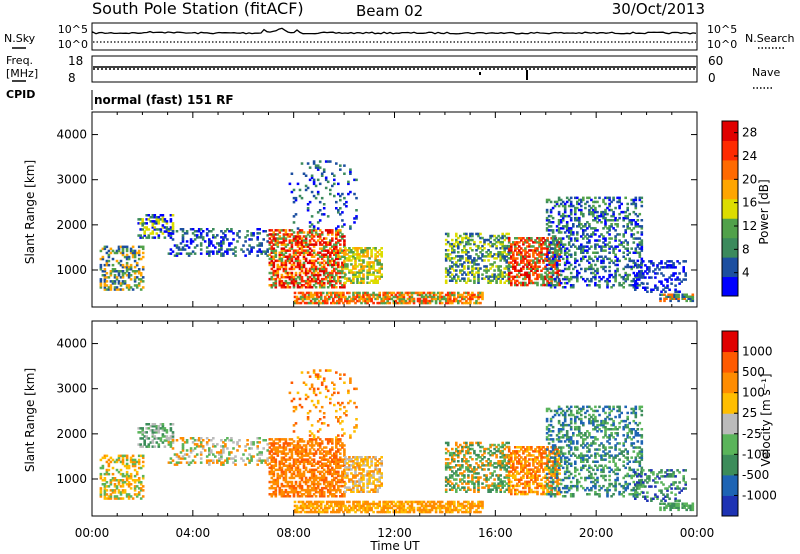 This screenshot has width=800, height=554. I want to click on noise-tick-high-left: 10^5, so click(73, 29).